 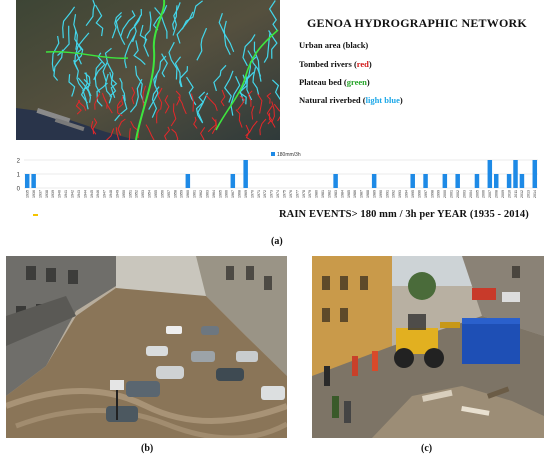 I want to click on x-tick-label: 1984, so click(x=342, y=194).